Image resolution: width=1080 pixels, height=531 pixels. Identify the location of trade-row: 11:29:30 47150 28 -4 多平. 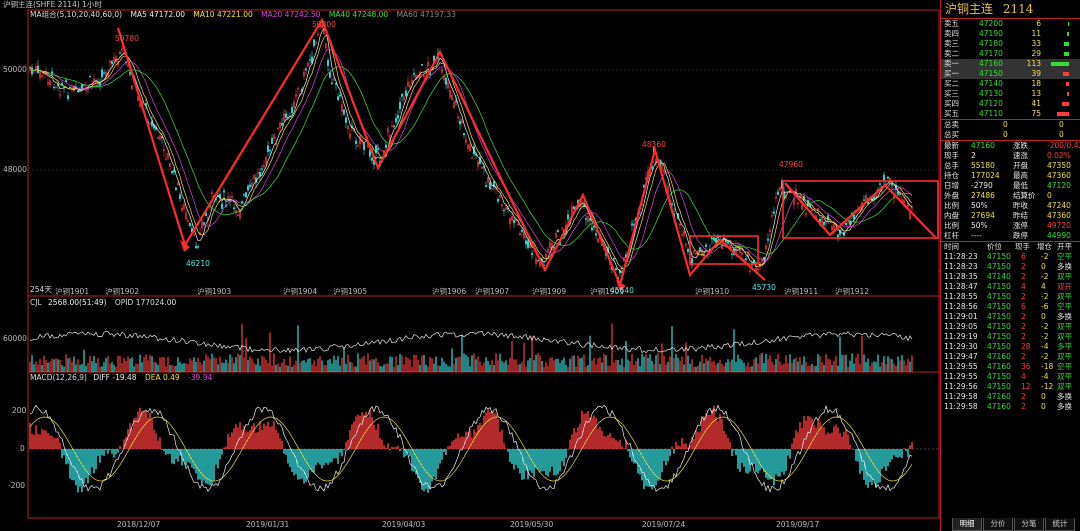
(1010, 347).